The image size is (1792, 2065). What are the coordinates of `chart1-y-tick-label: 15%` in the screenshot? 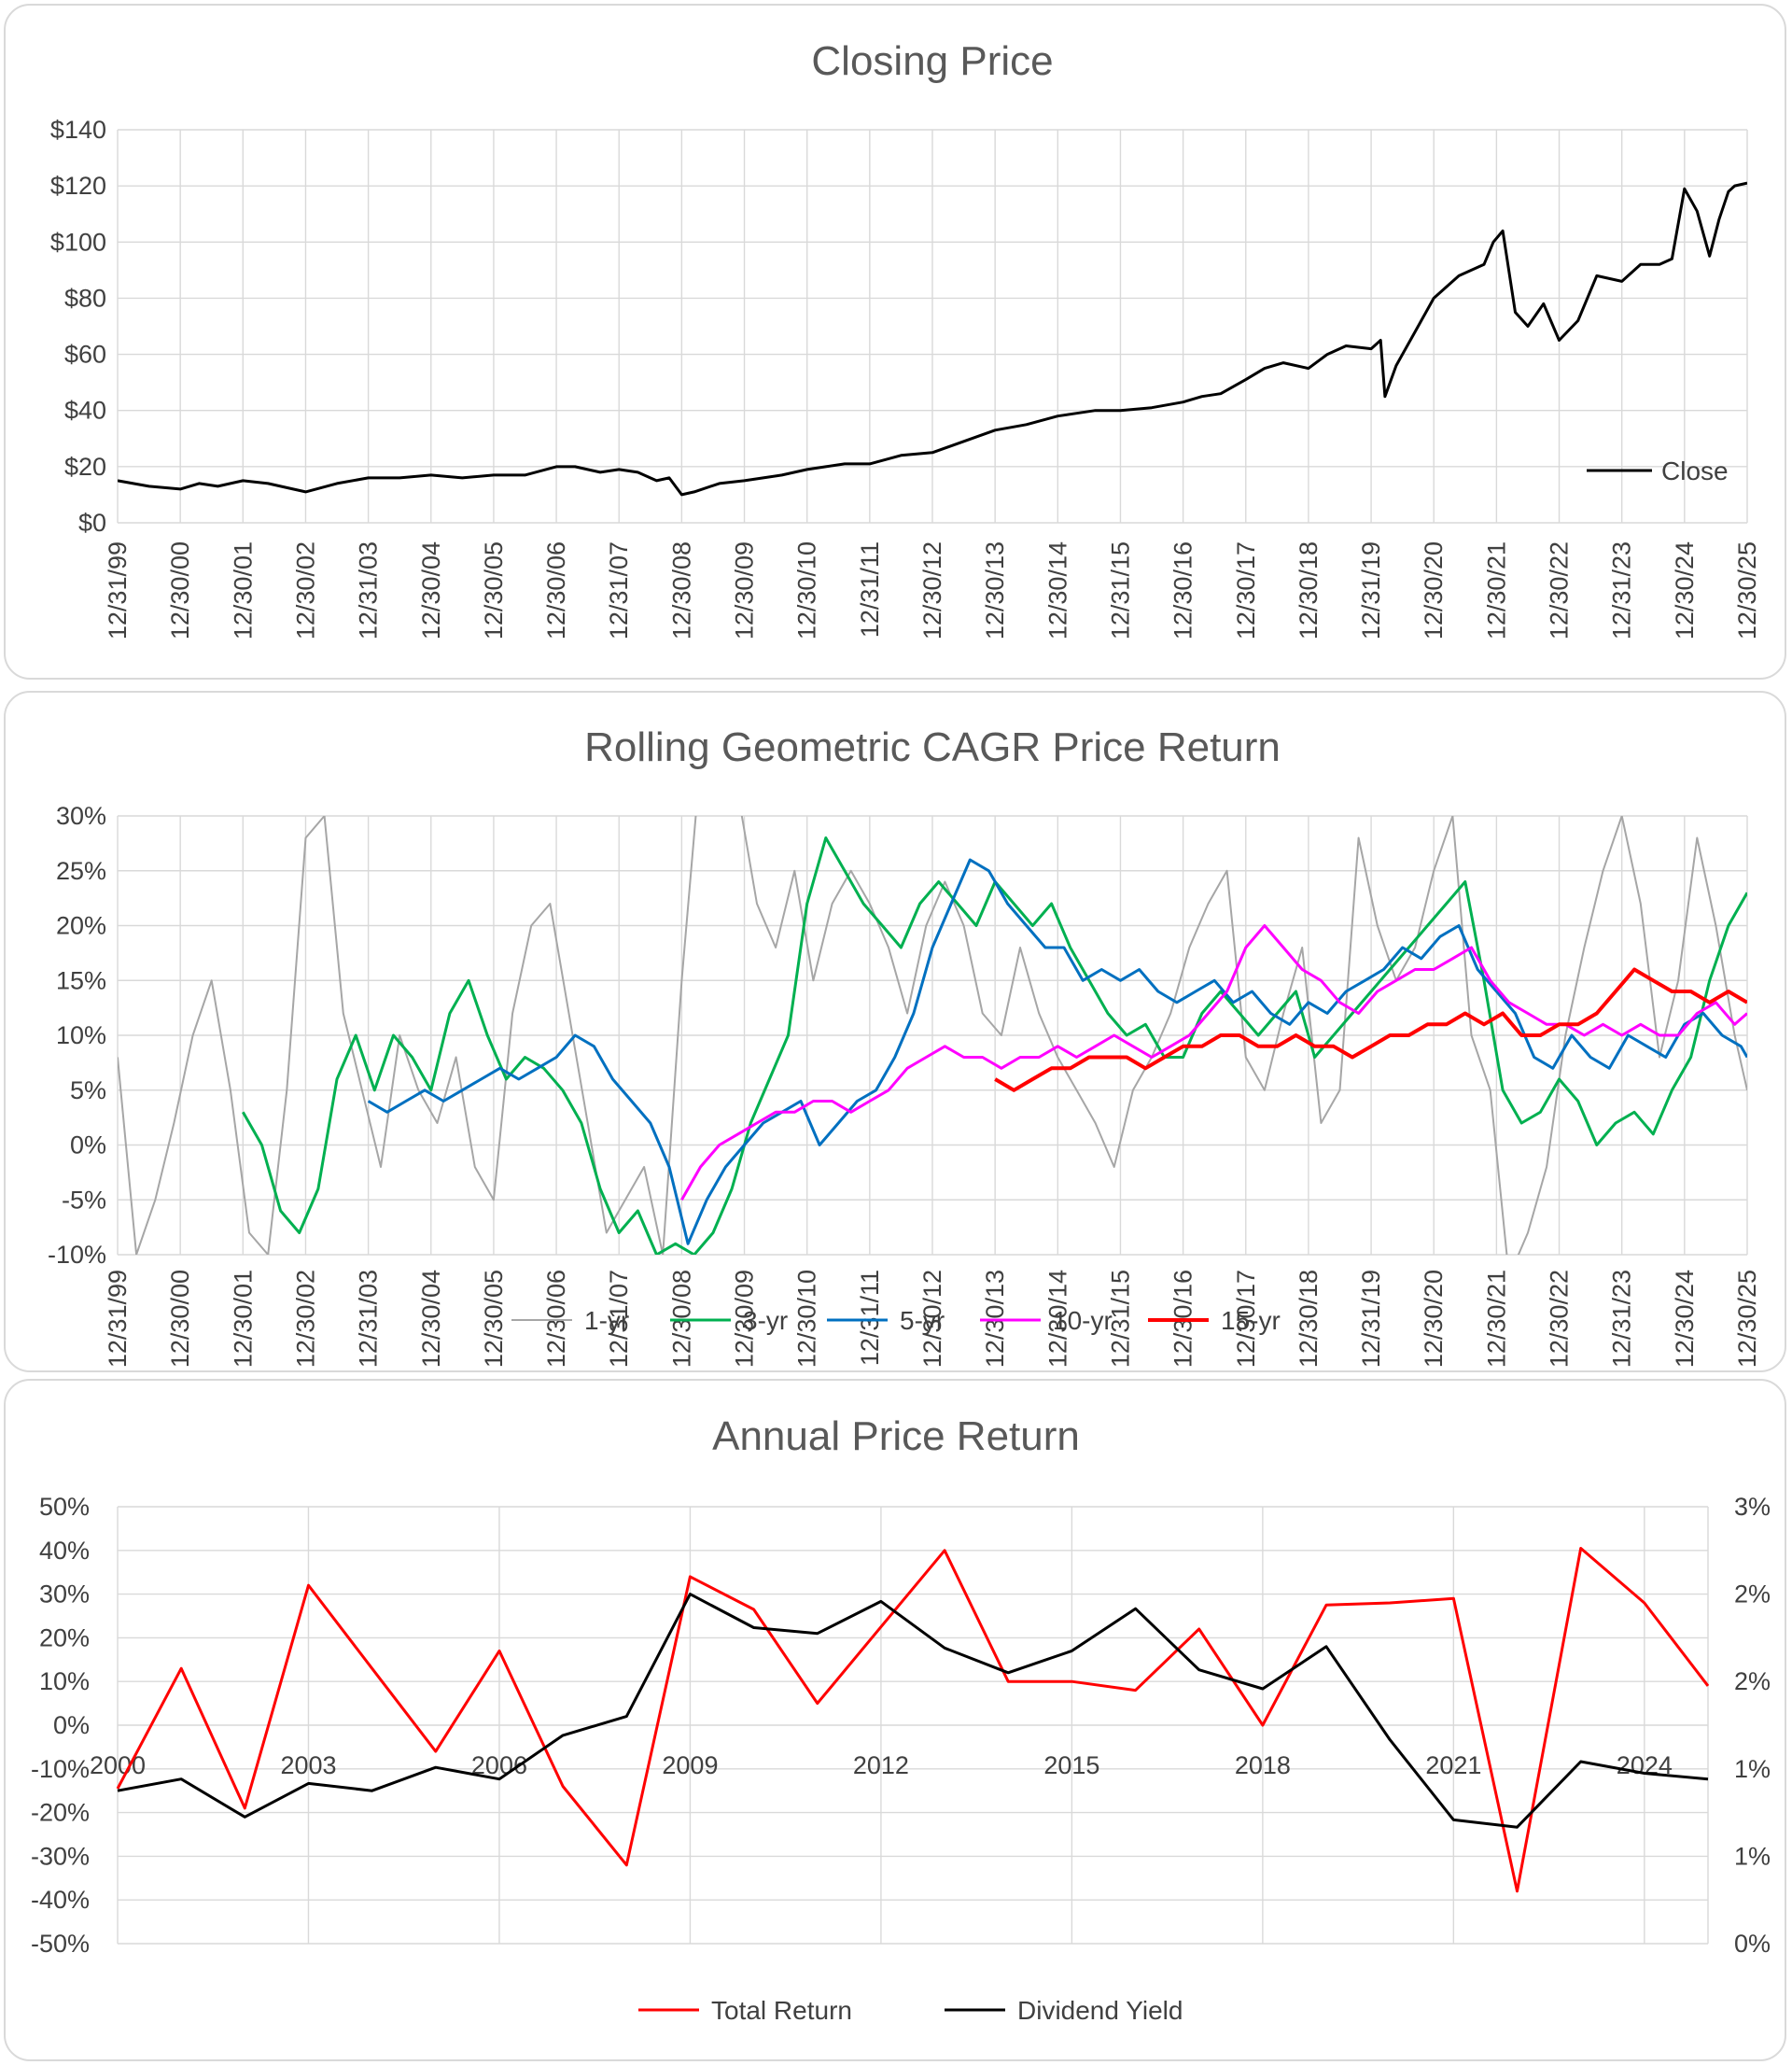 It's located at (81, 980).